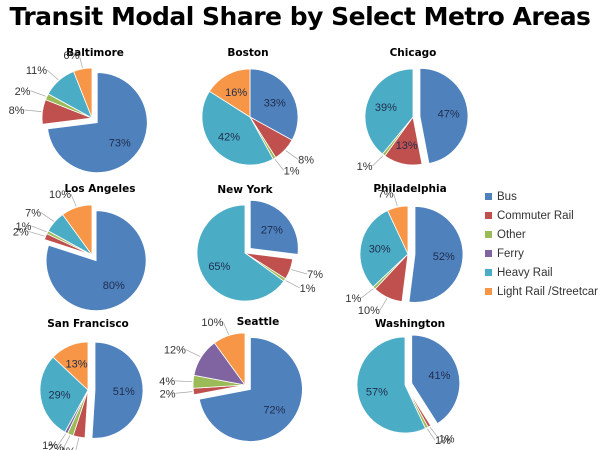  I want to click on pie-washington: Washington 41% 1%1% 57%, so click(408, 382).